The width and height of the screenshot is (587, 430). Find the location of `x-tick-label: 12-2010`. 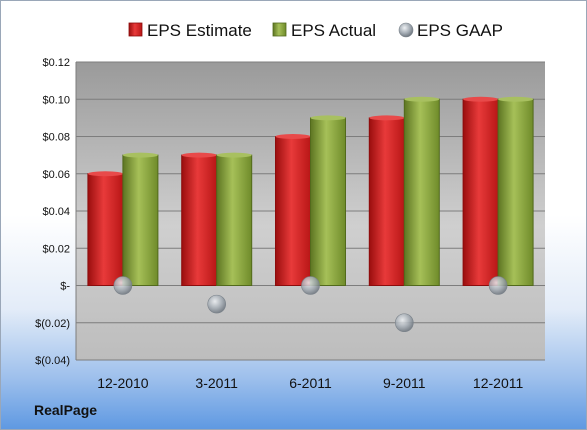

x-tick-label: 12-2010 is located at coordinates (123, 383).